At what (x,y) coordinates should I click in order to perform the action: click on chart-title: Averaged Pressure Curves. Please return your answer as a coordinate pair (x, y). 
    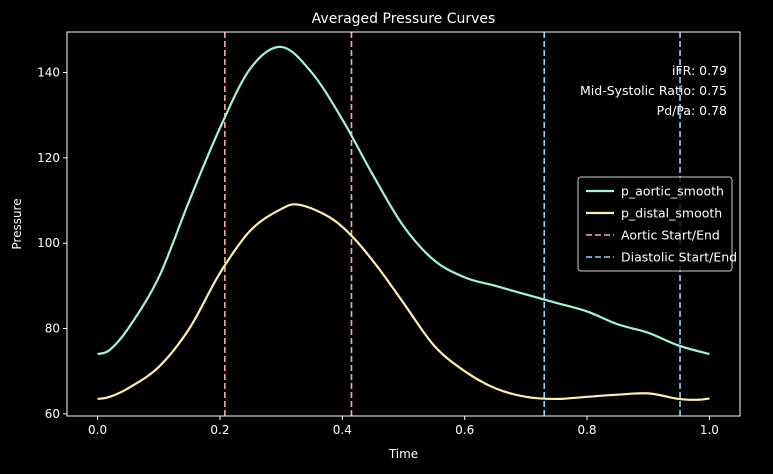
    Looking at the image, I should click on (404, 19).